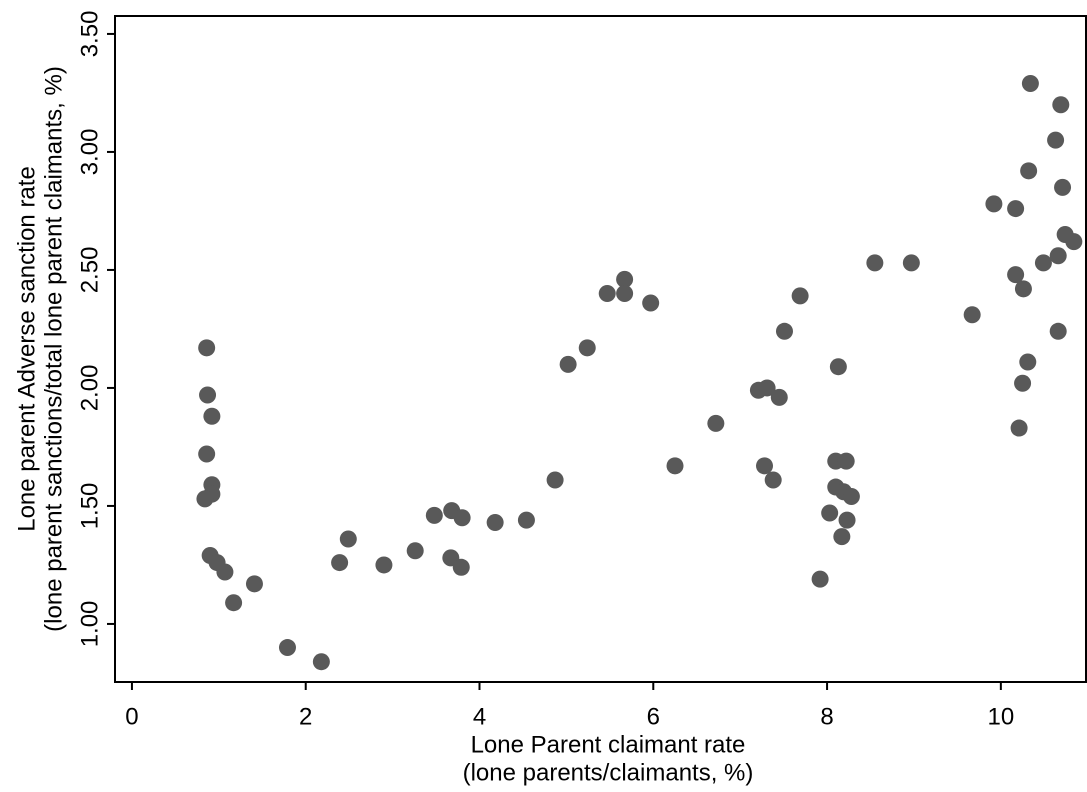 The width and height of the screenshot is (1087, 792). Describe the element at coordinates (479, 716) in the screenshot. I see `x-tick-label: 4` at that location.